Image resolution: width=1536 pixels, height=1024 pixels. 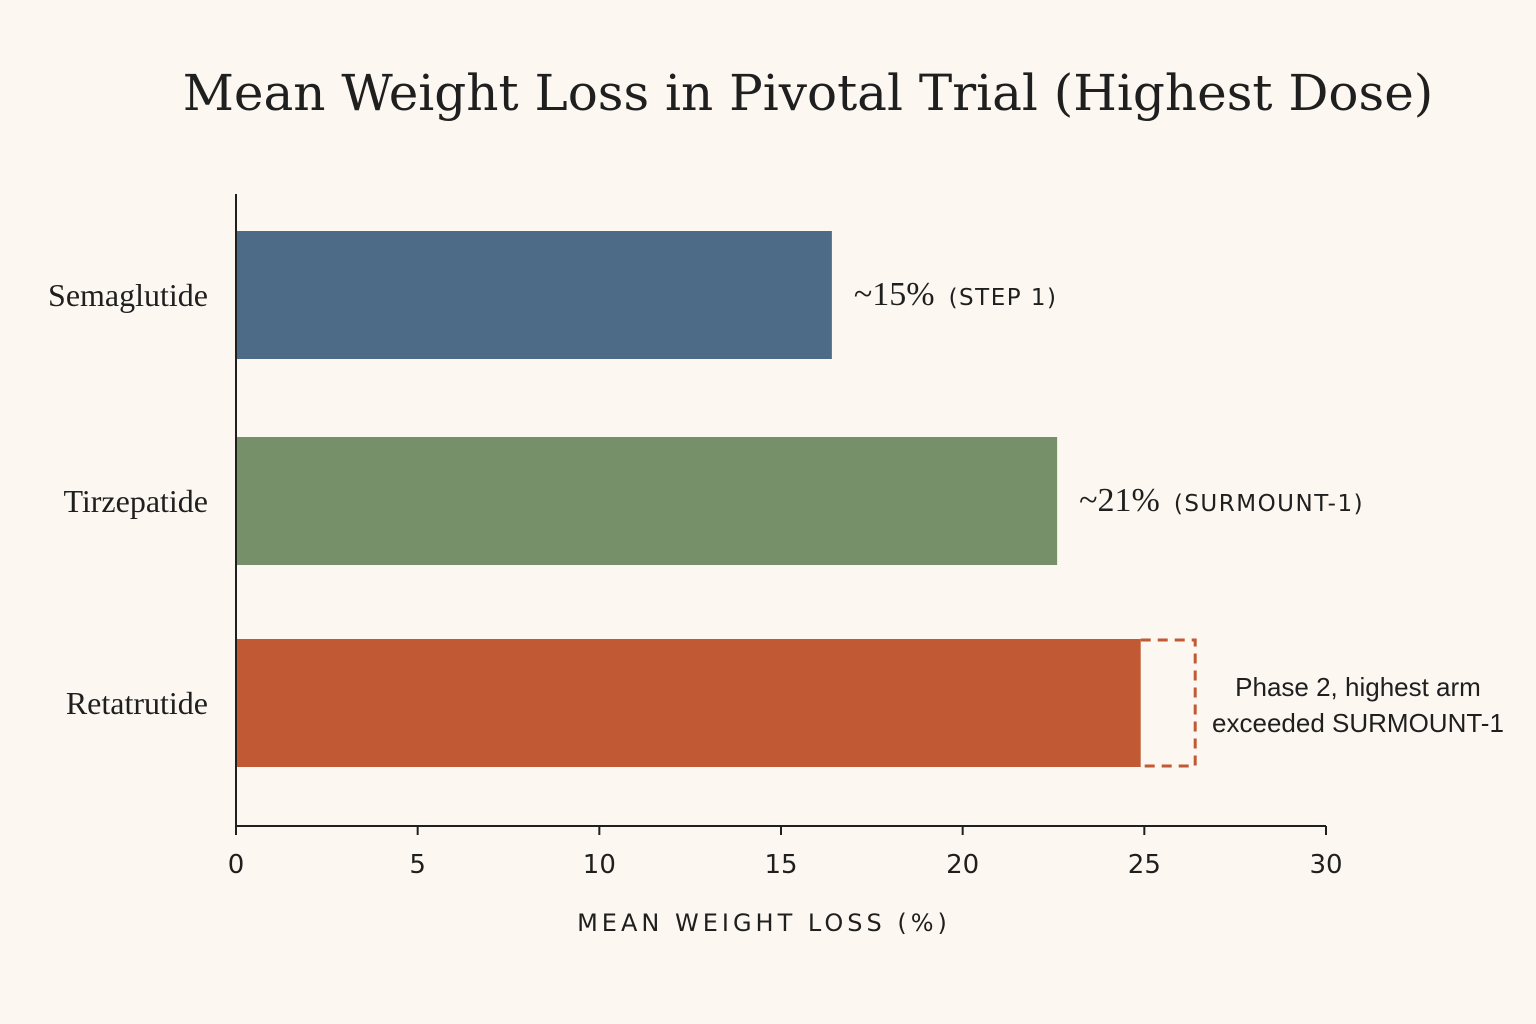 What do you see at coordinates (135, 501) in the screenshot?
I see `category-label-tirzepatide: Tirzepatide` at bounding box center [135, 501].